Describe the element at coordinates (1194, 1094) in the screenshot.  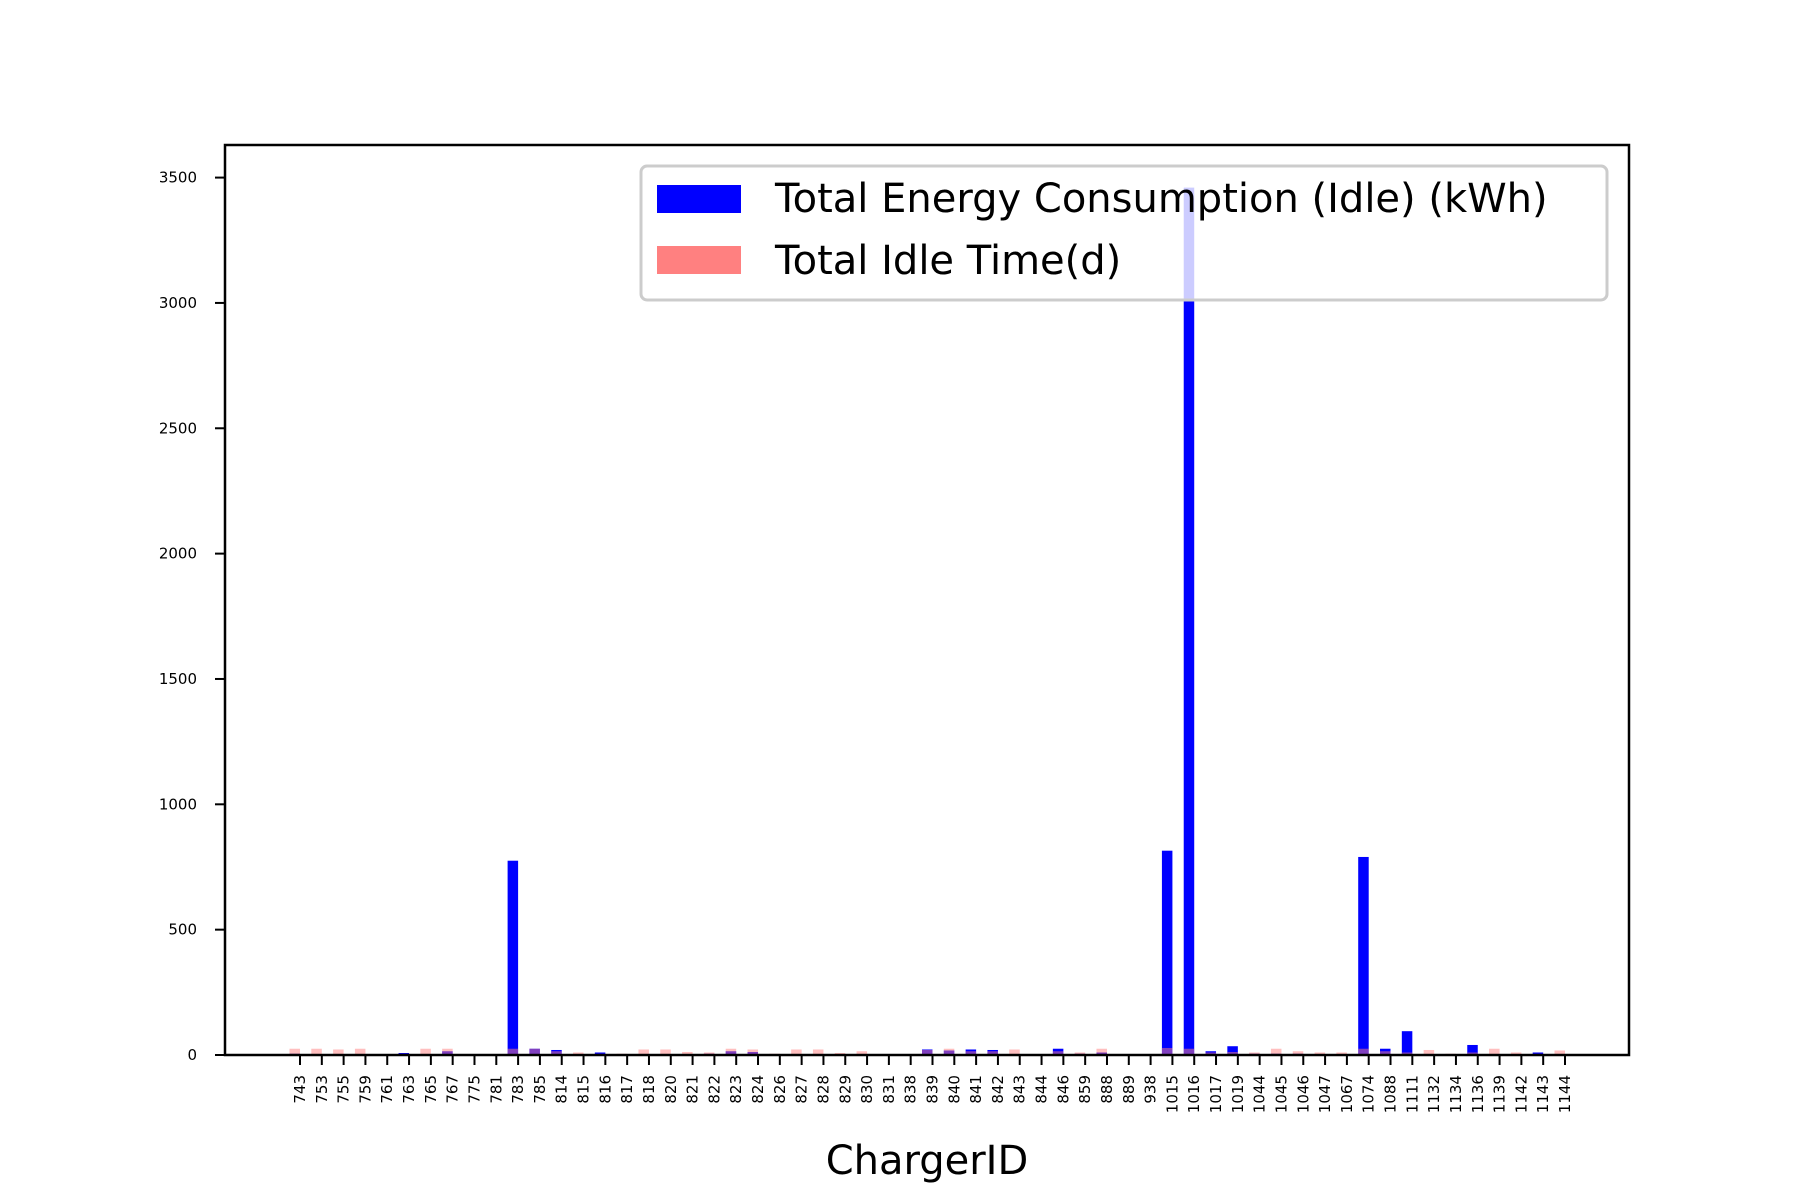
I see `x-tick-label-1016: 1016` at that location.